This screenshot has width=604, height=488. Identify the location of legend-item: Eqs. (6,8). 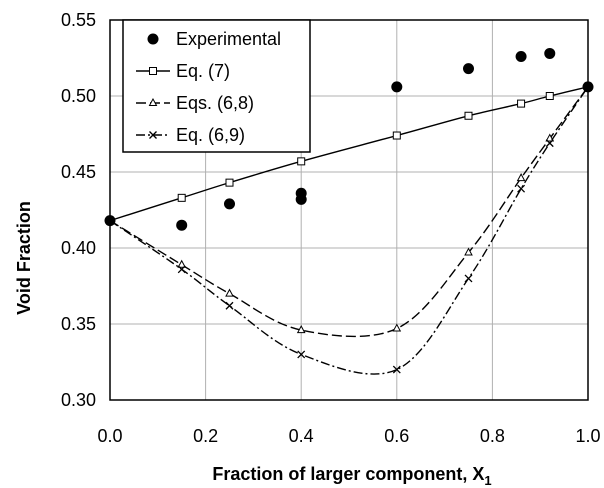
(195, 103).